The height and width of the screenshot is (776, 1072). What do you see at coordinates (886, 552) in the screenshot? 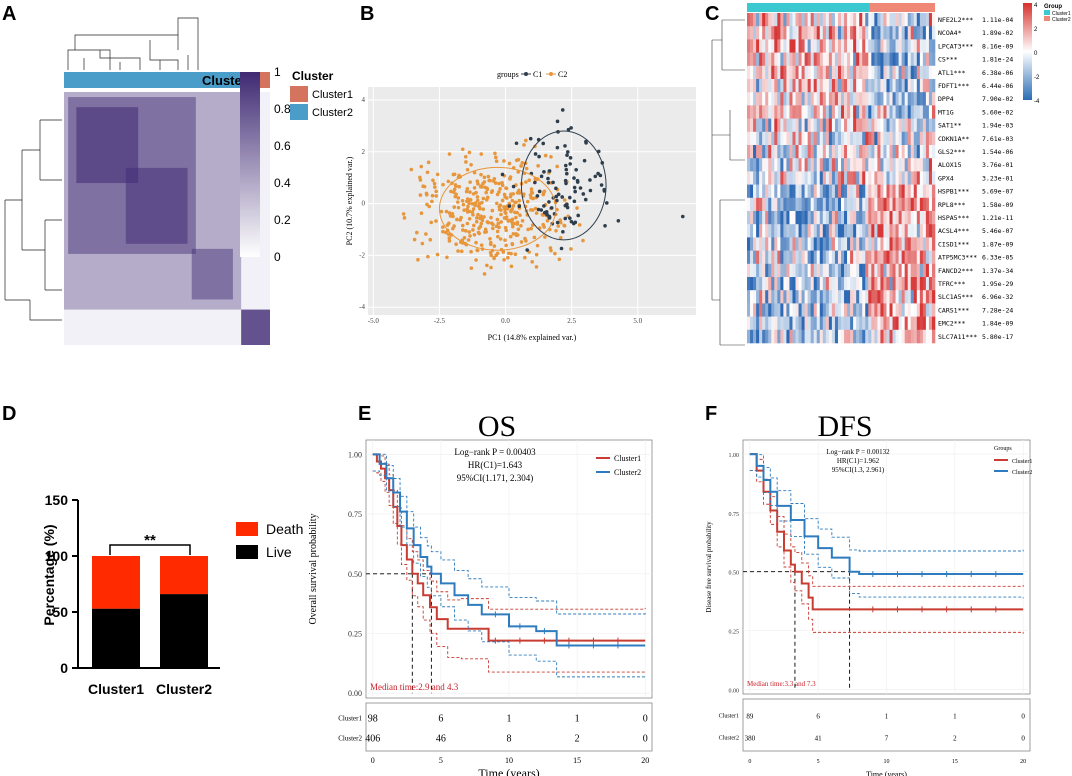
I see `km-ci-lower-cluster1` at bounding box center [886, 552].